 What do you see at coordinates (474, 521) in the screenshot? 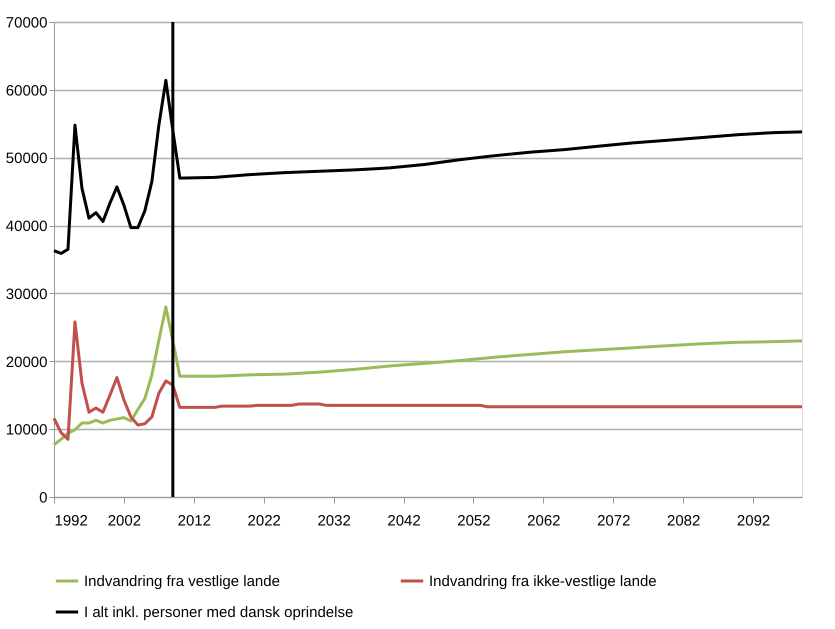
I see `x-tick-label: 2052` at bounding box center [474, 521].